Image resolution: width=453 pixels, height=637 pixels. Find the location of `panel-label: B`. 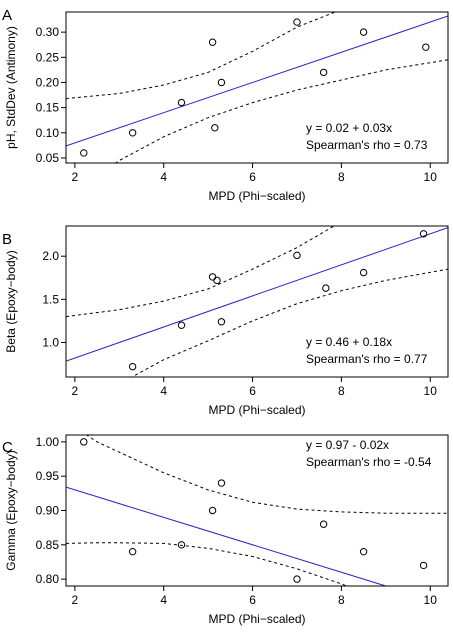

panel-label: B is located at coordinates (7, 239).